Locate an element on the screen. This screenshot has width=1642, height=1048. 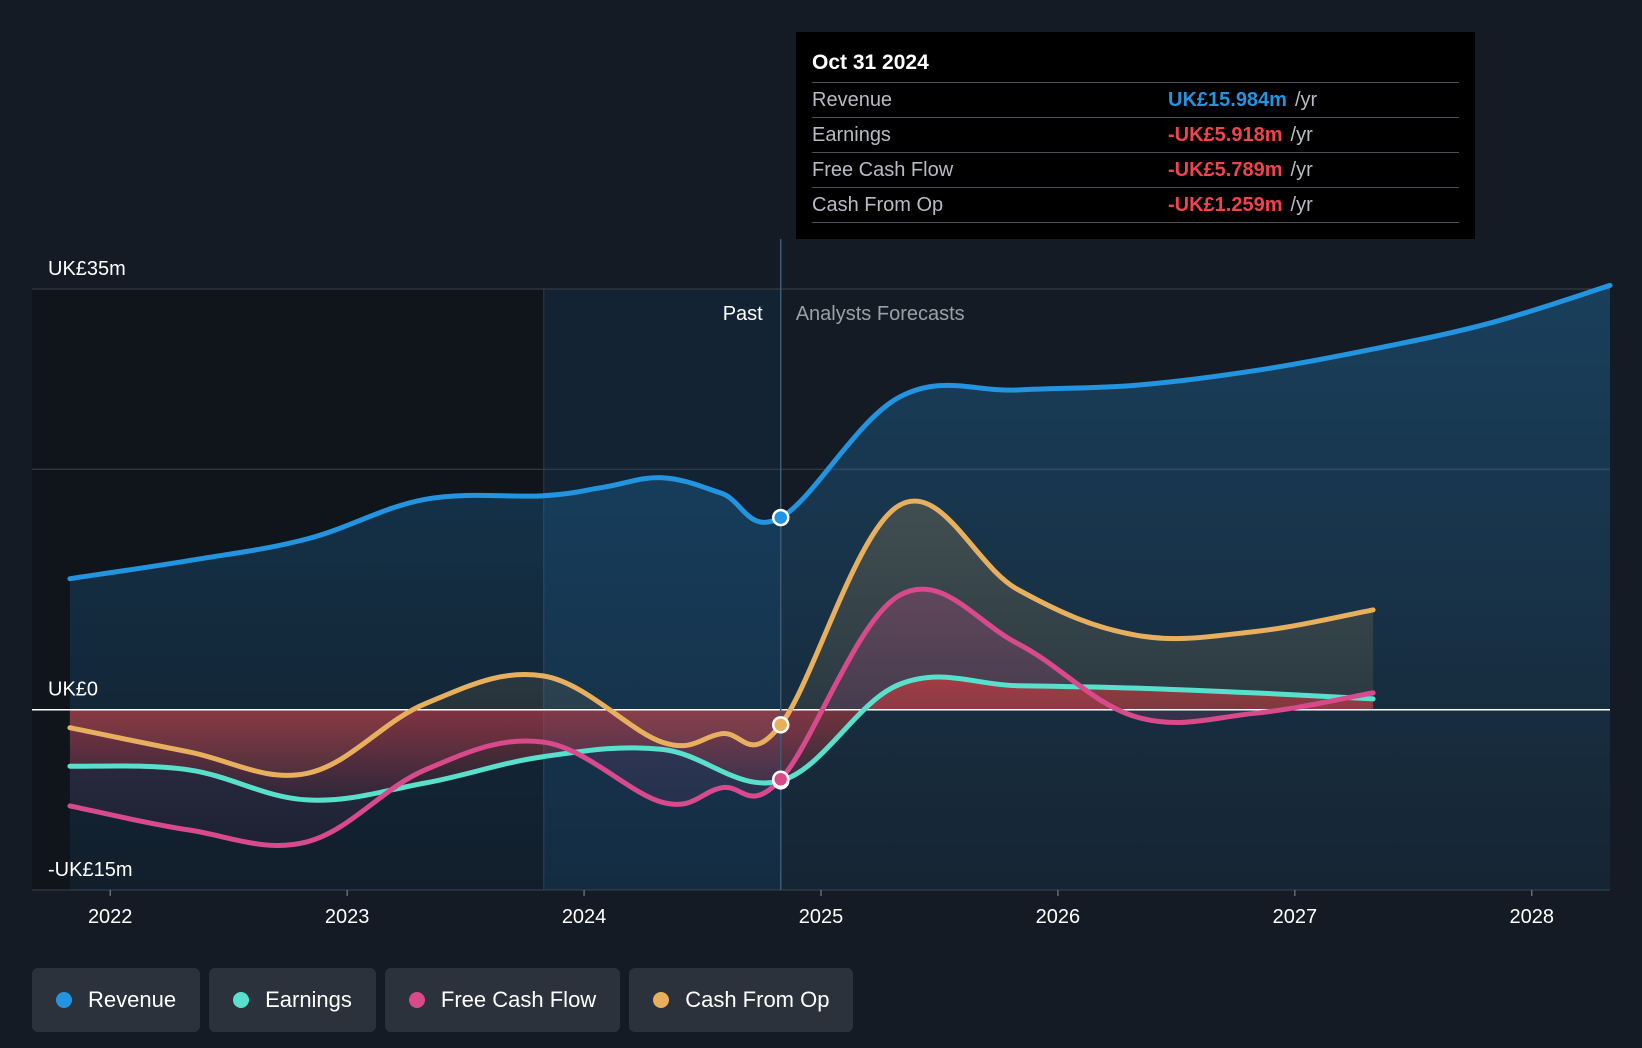
legend-item-earnings: Earnings is located at coordinates (292, 1000).